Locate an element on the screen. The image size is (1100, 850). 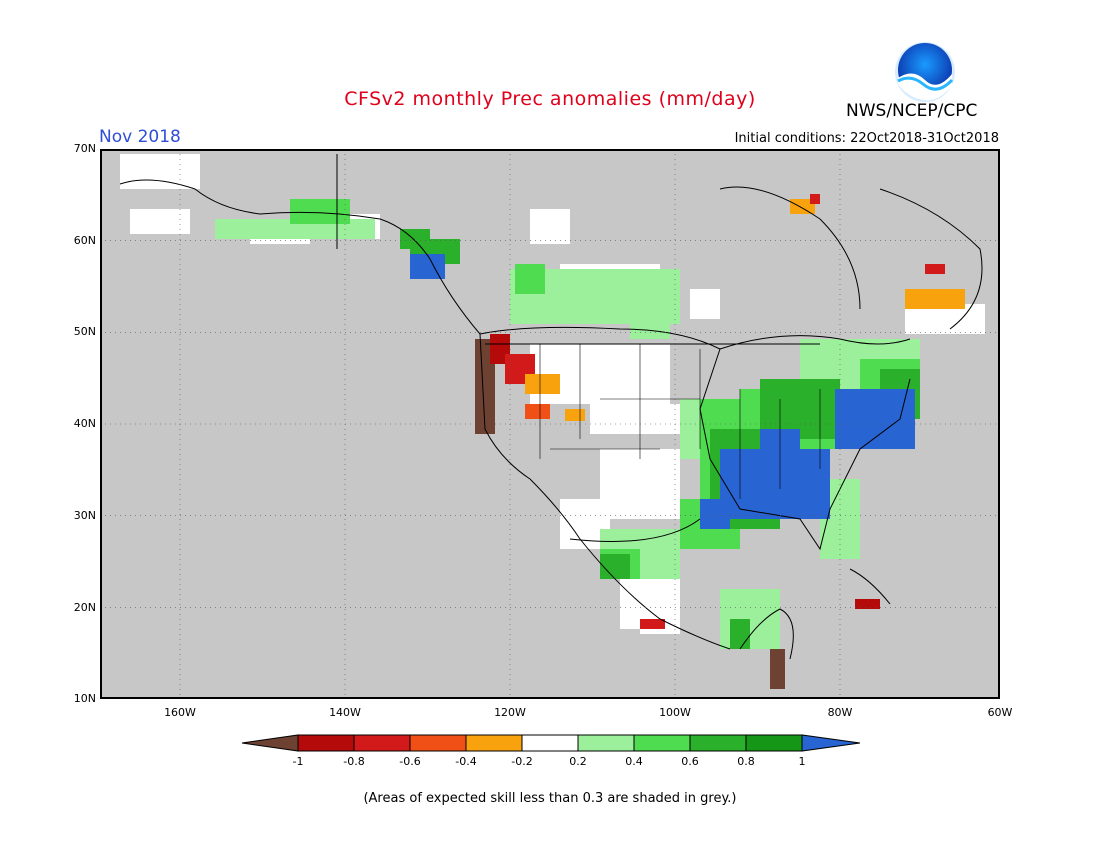
legend-tick-label: -0.8 is located at coordinates (353, 761).